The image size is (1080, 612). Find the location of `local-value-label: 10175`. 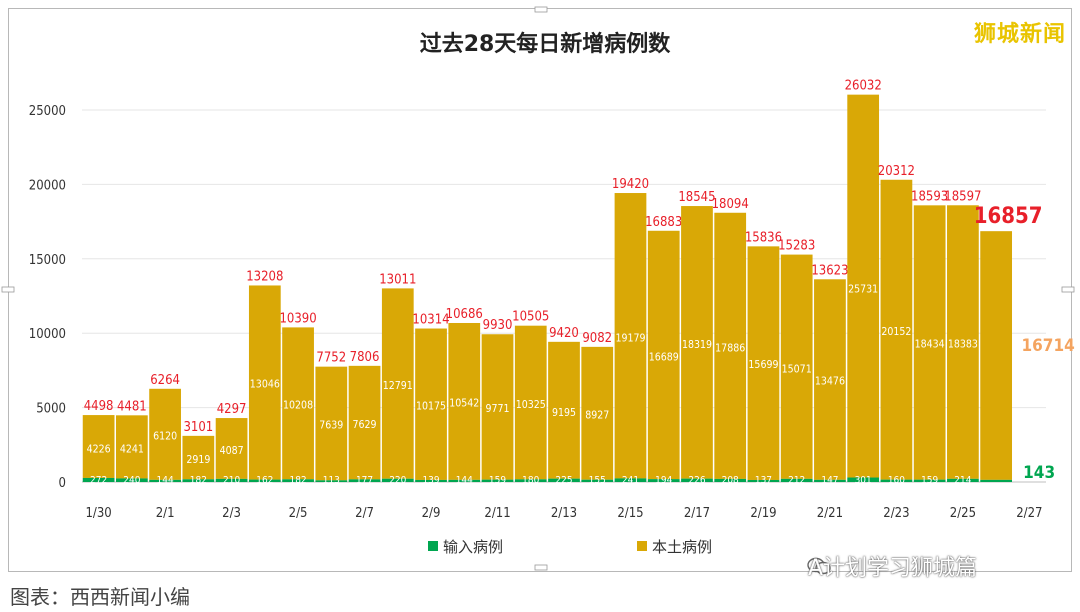

local-value-label: 10175 is located at coordinates (431, 406).